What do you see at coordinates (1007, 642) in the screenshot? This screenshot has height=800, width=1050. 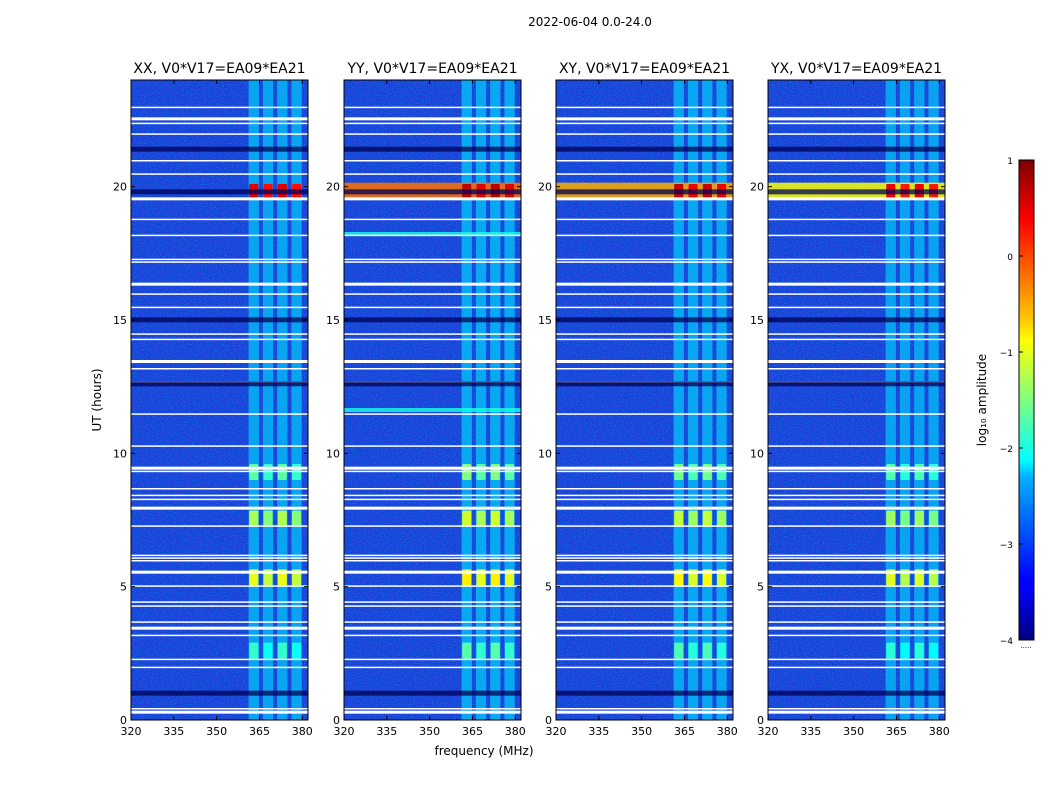 I see `colorbar-tick-label: −4` at bounding box center [1007, 642].